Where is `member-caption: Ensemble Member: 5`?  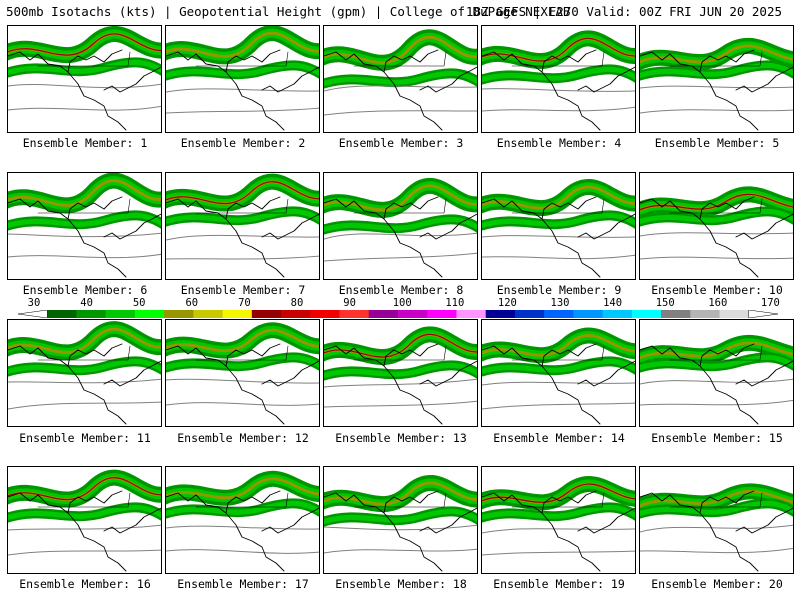 member-caption: Ensemble Member: 5 is located at coordinates (717, 143).